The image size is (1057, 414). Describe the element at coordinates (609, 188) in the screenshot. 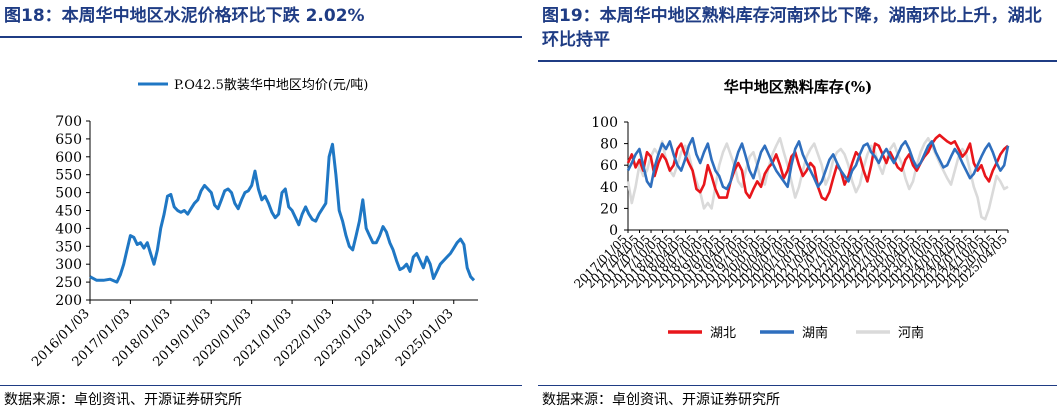

I see `y-tick-label: 40` at that location.